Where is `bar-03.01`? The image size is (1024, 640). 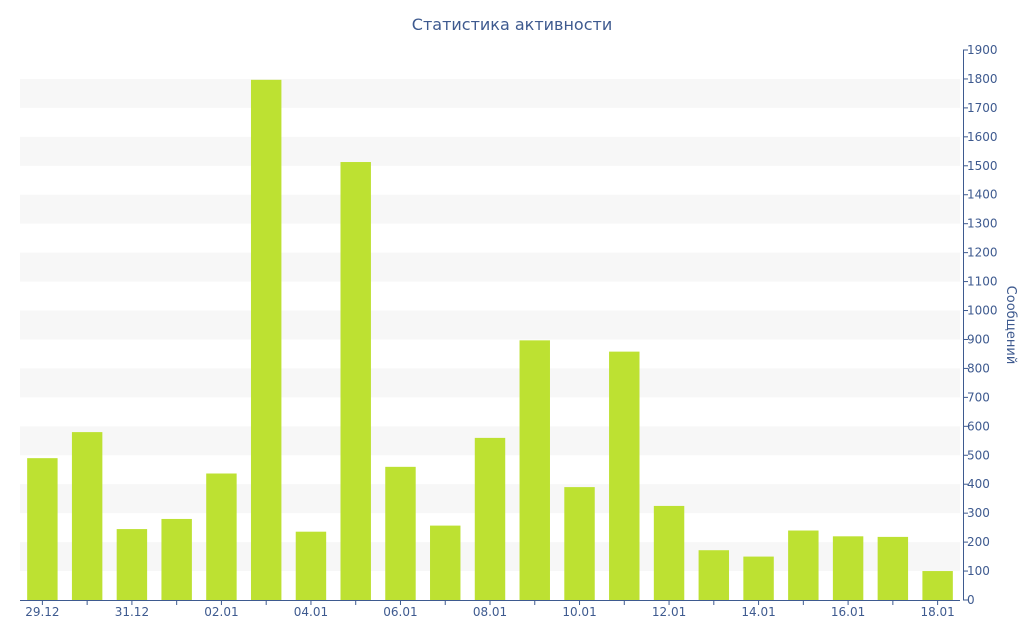
bar-03.01 is located at coordinates (266, 339).